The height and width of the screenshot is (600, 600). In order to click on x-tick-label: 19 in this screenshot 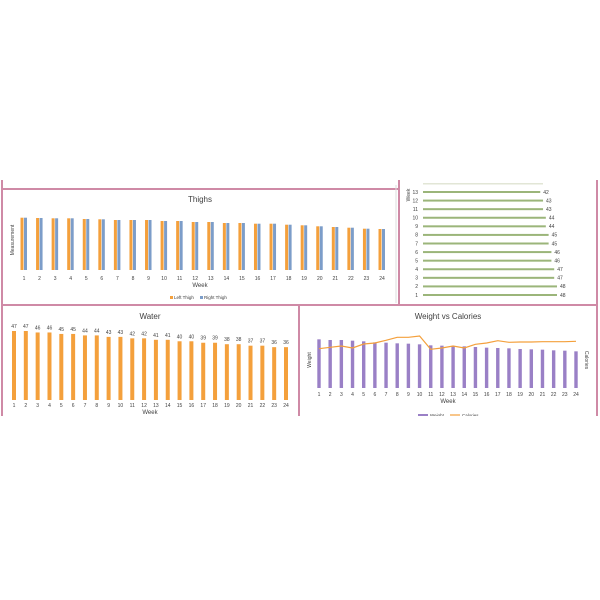, I will do `click(520, 395)`.